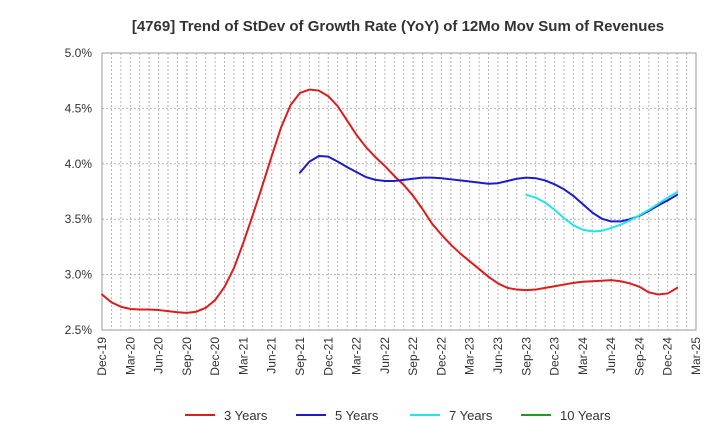 Image resolution: width=720 pixels, height=440 pixels. Describe the element at coordinates (385, 355) in the screenshot. I see `x-tick-label: Jun-22` at that location.